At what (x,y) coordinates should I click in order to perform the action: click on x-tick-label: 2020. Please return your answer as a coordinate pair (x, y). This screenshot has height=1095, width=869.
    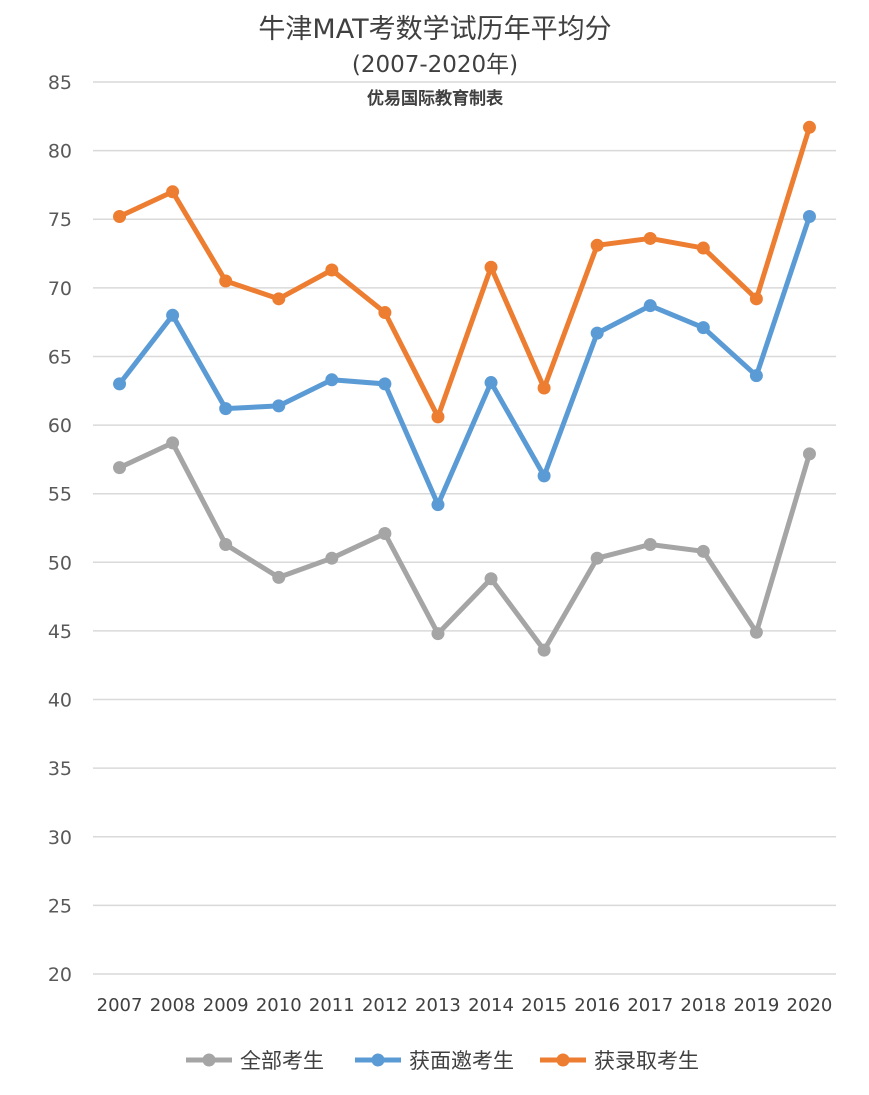
    Looking at the image, I should click on (810, 1005).